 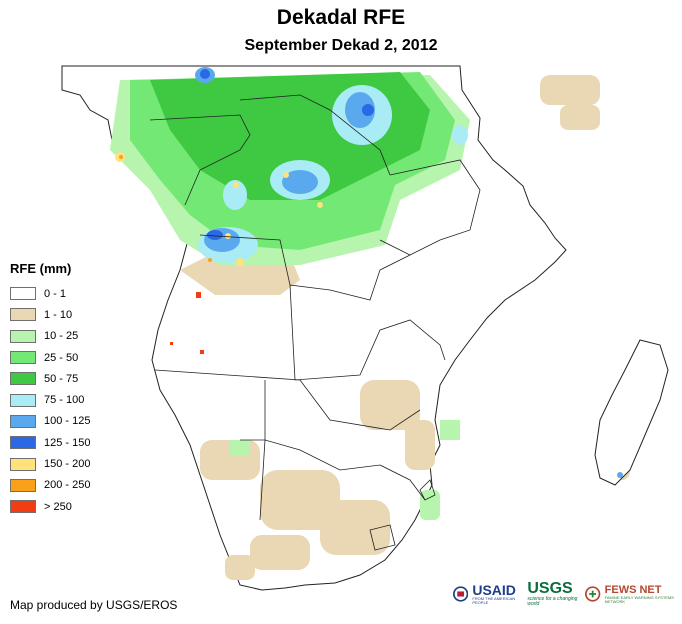 I want to click on legend-label: 200 - 250, so click(x=67, y=485).